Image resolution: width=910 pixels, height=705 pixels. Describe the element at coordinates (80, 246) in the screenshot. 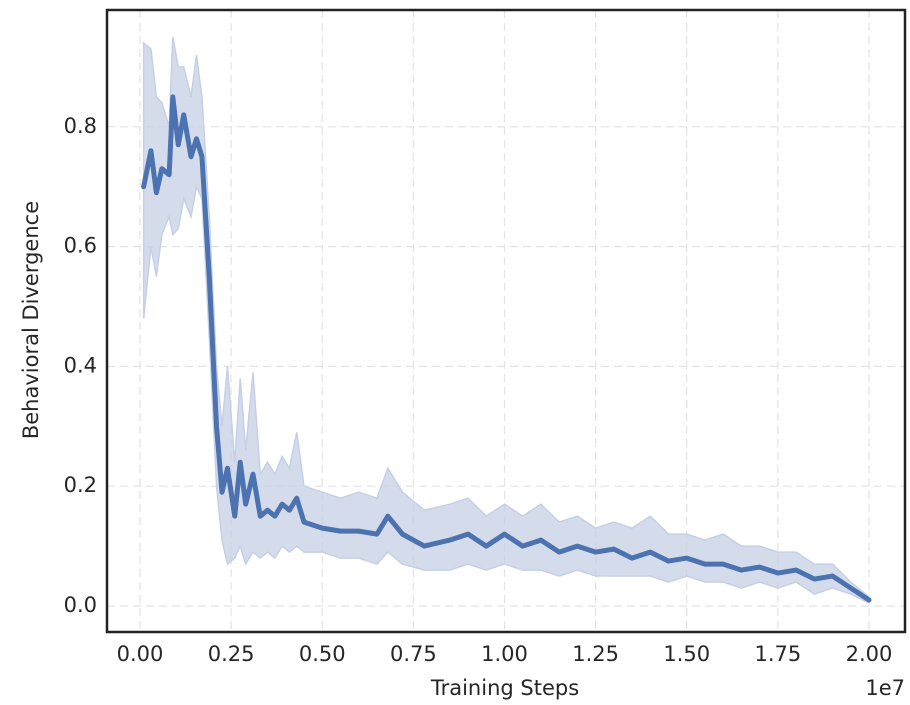

I see `y-tick-label: 0.6` at that location.